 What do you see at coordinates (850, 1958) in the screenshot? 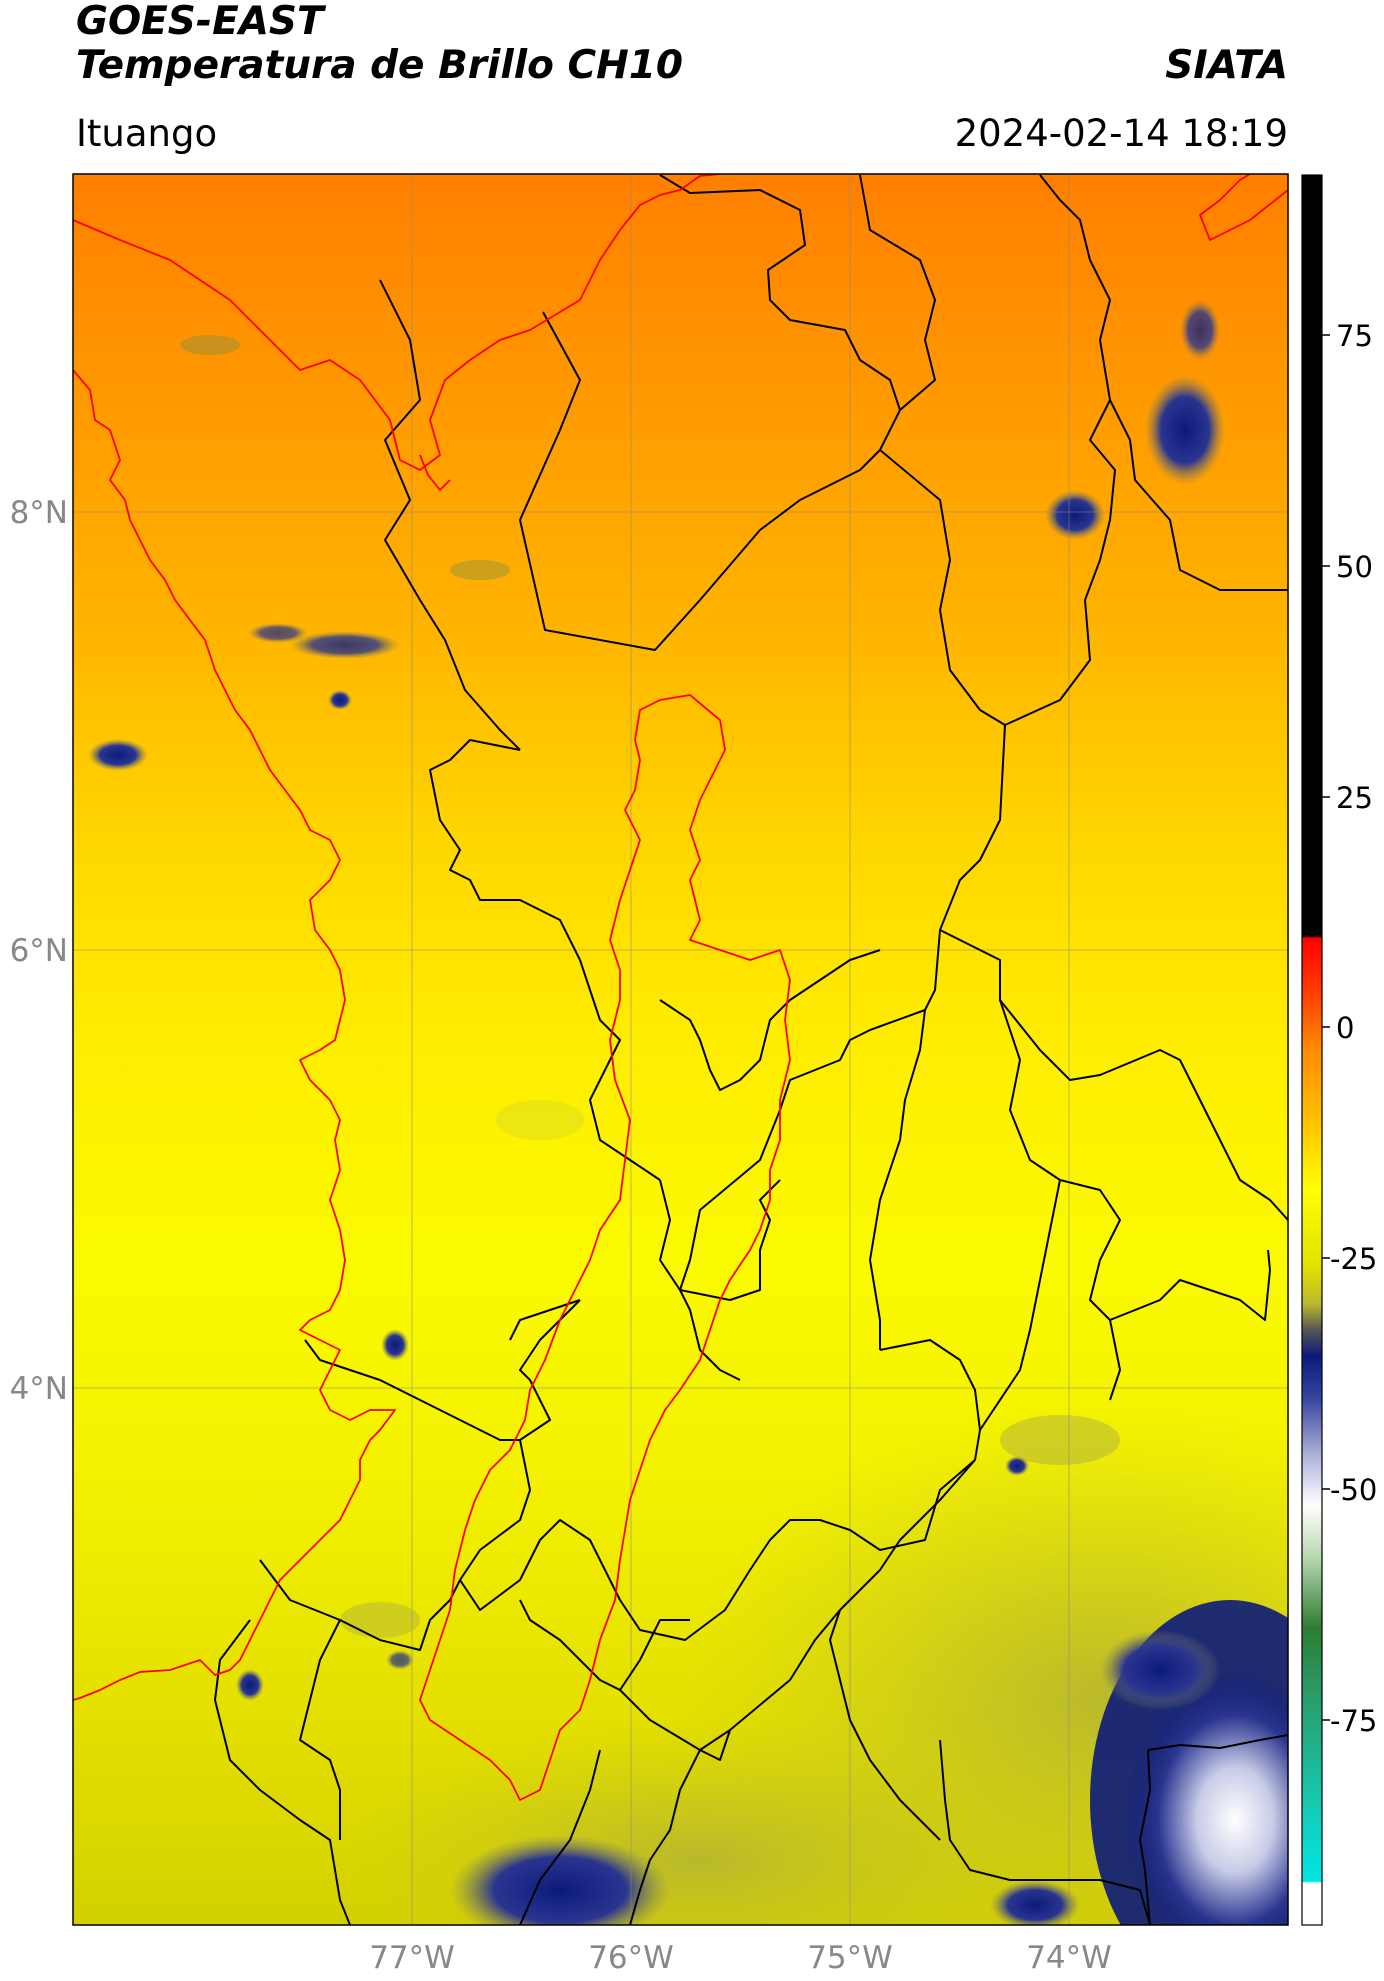
I see `lon-label: 75°W` at bounding box center [850, 1958].